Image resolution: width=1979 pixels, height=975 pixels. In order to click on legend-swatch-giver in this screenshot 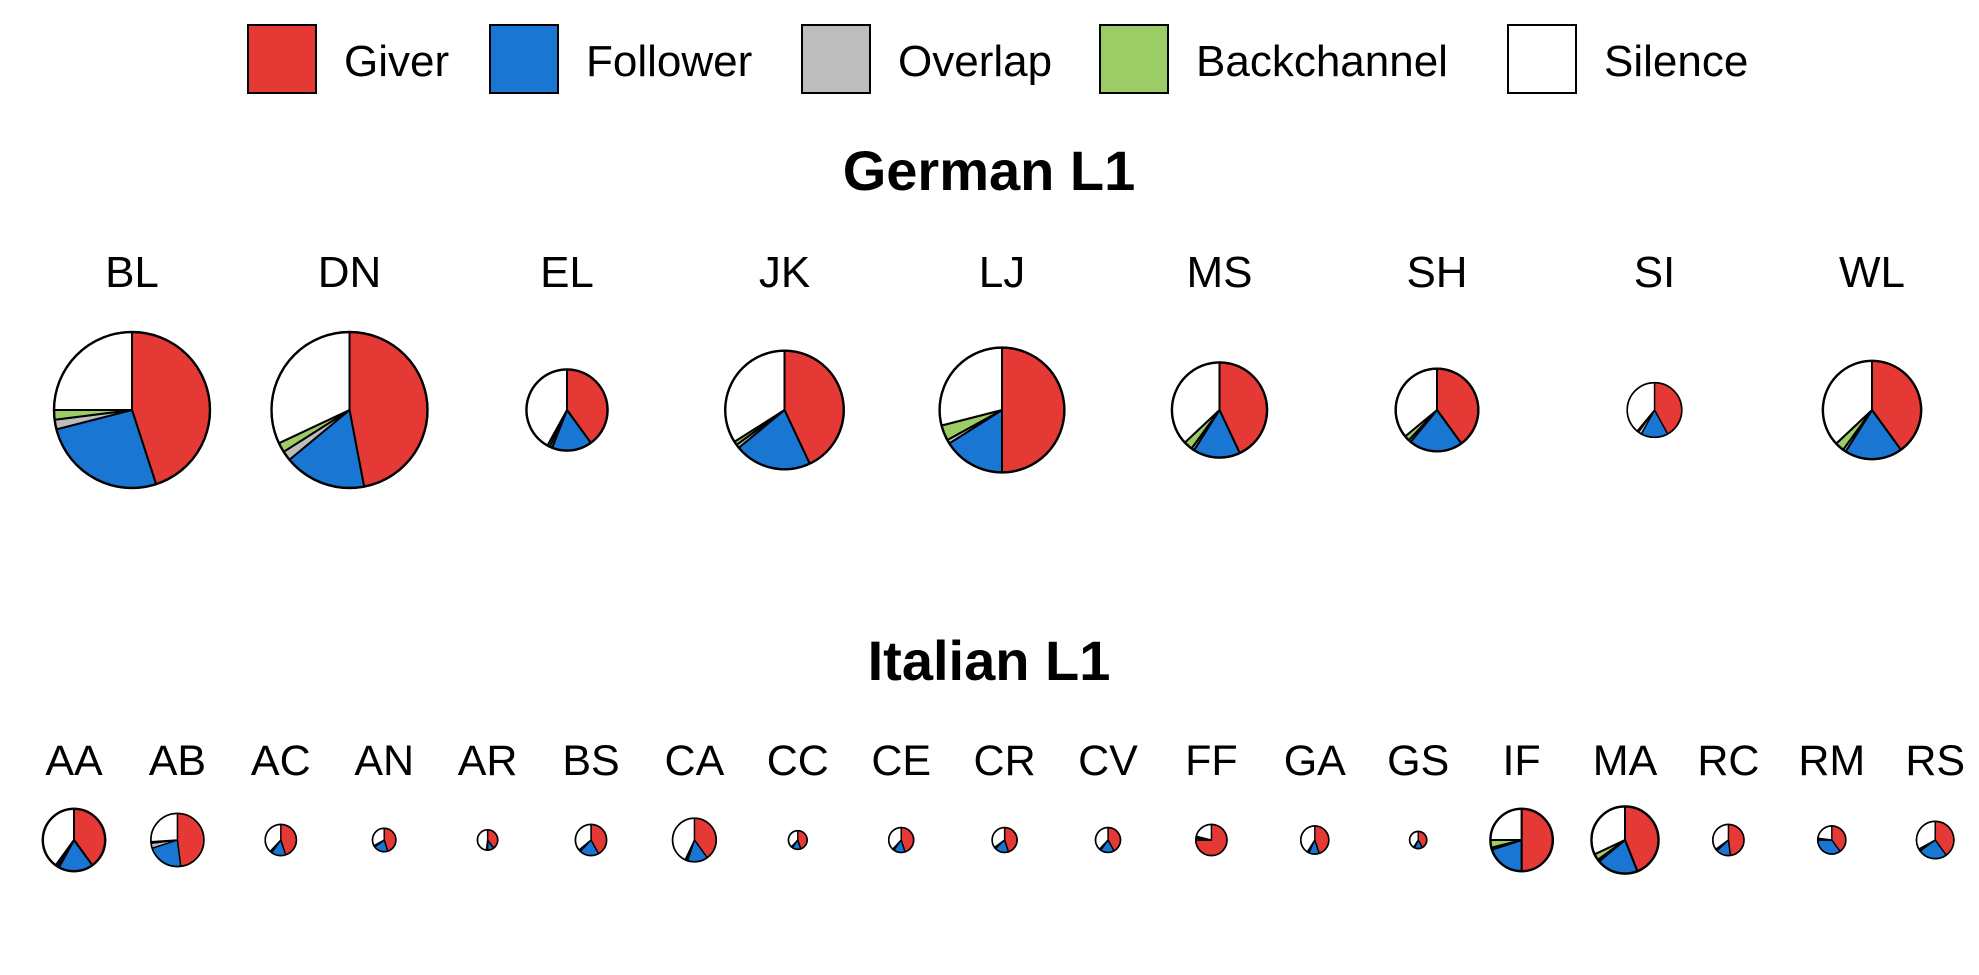, I will do `click(282, 59)`.